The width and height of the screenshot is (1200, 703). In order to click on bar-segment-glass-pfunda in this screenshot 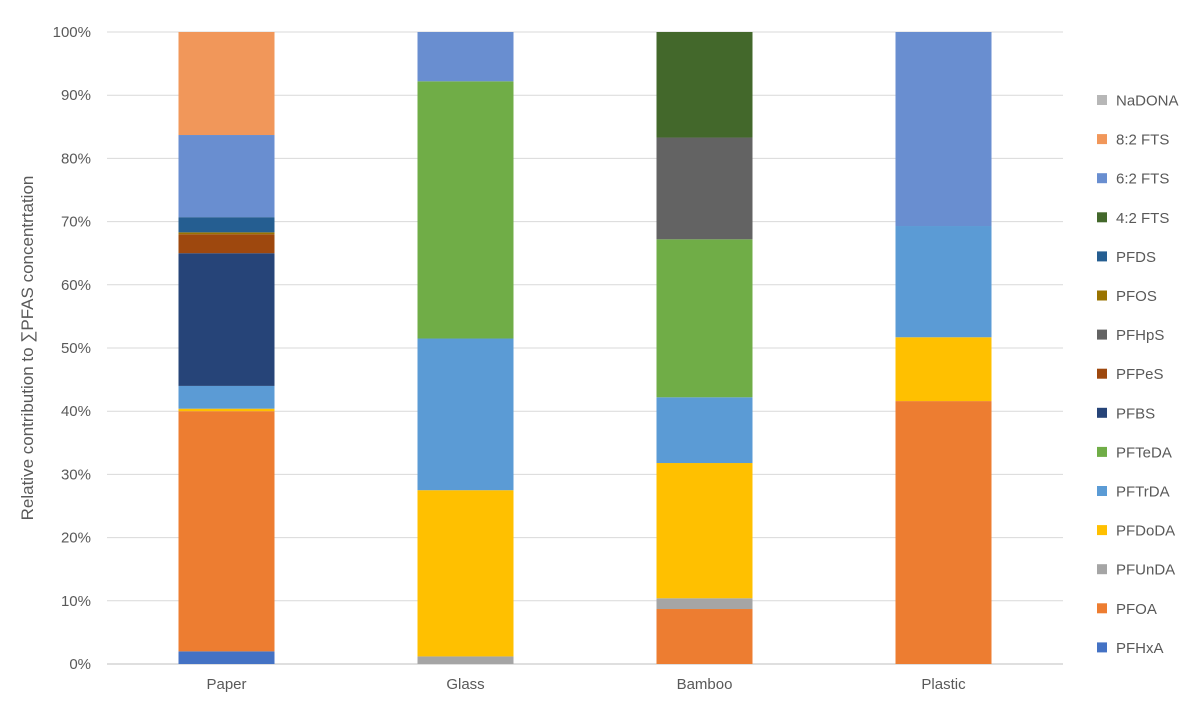, I will do `click(465, 660)`.